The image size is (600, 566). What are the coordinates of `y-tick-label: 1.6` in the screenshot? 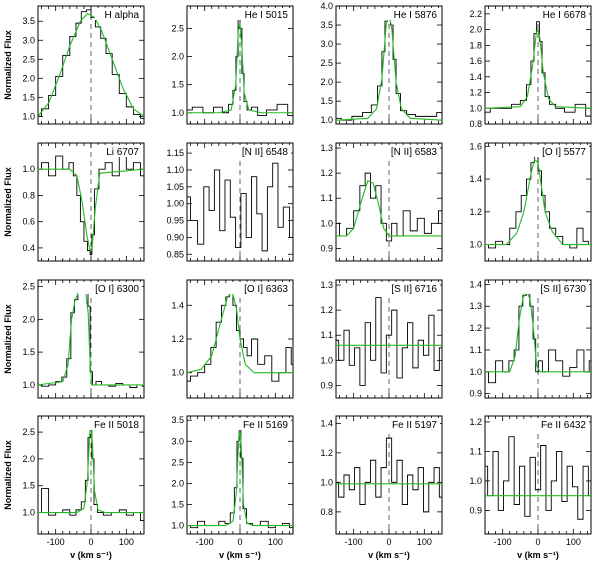 It's located at (475, 61).